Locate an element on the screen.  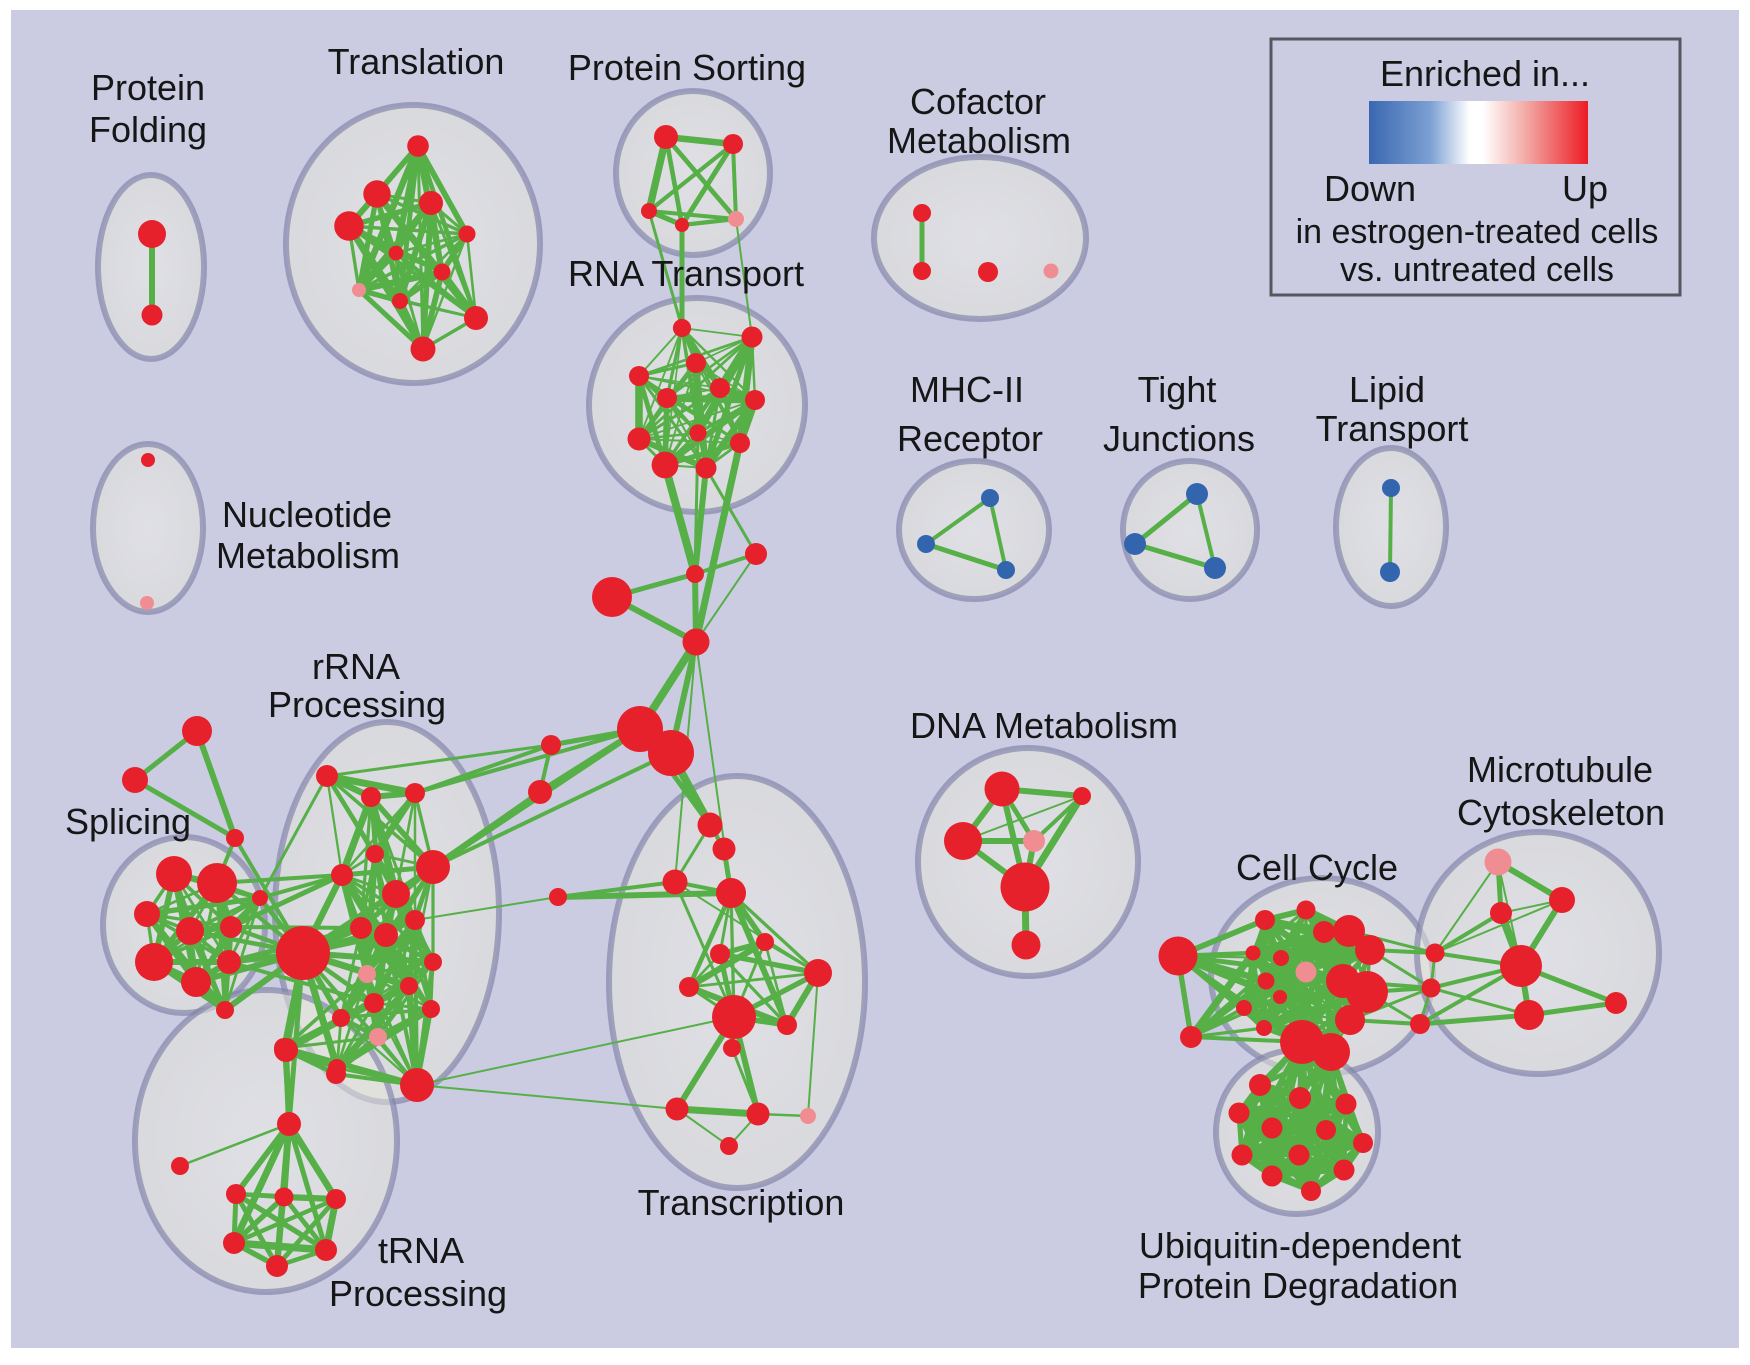
svg-text: tRNA is located at coordinates (421, 1250).